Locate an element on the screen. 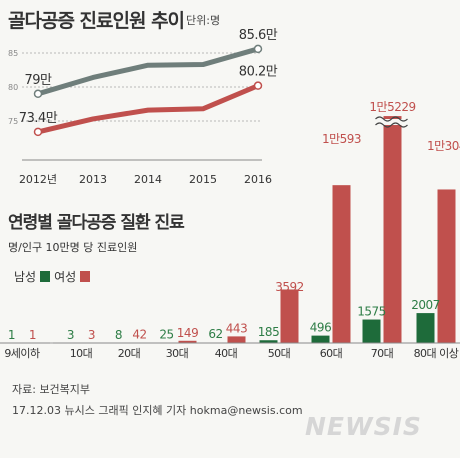 Image resolution: width=460 pixels, height=458 pixels. x-tick-label: 80대 이상 is located at coordinates (436, 353).